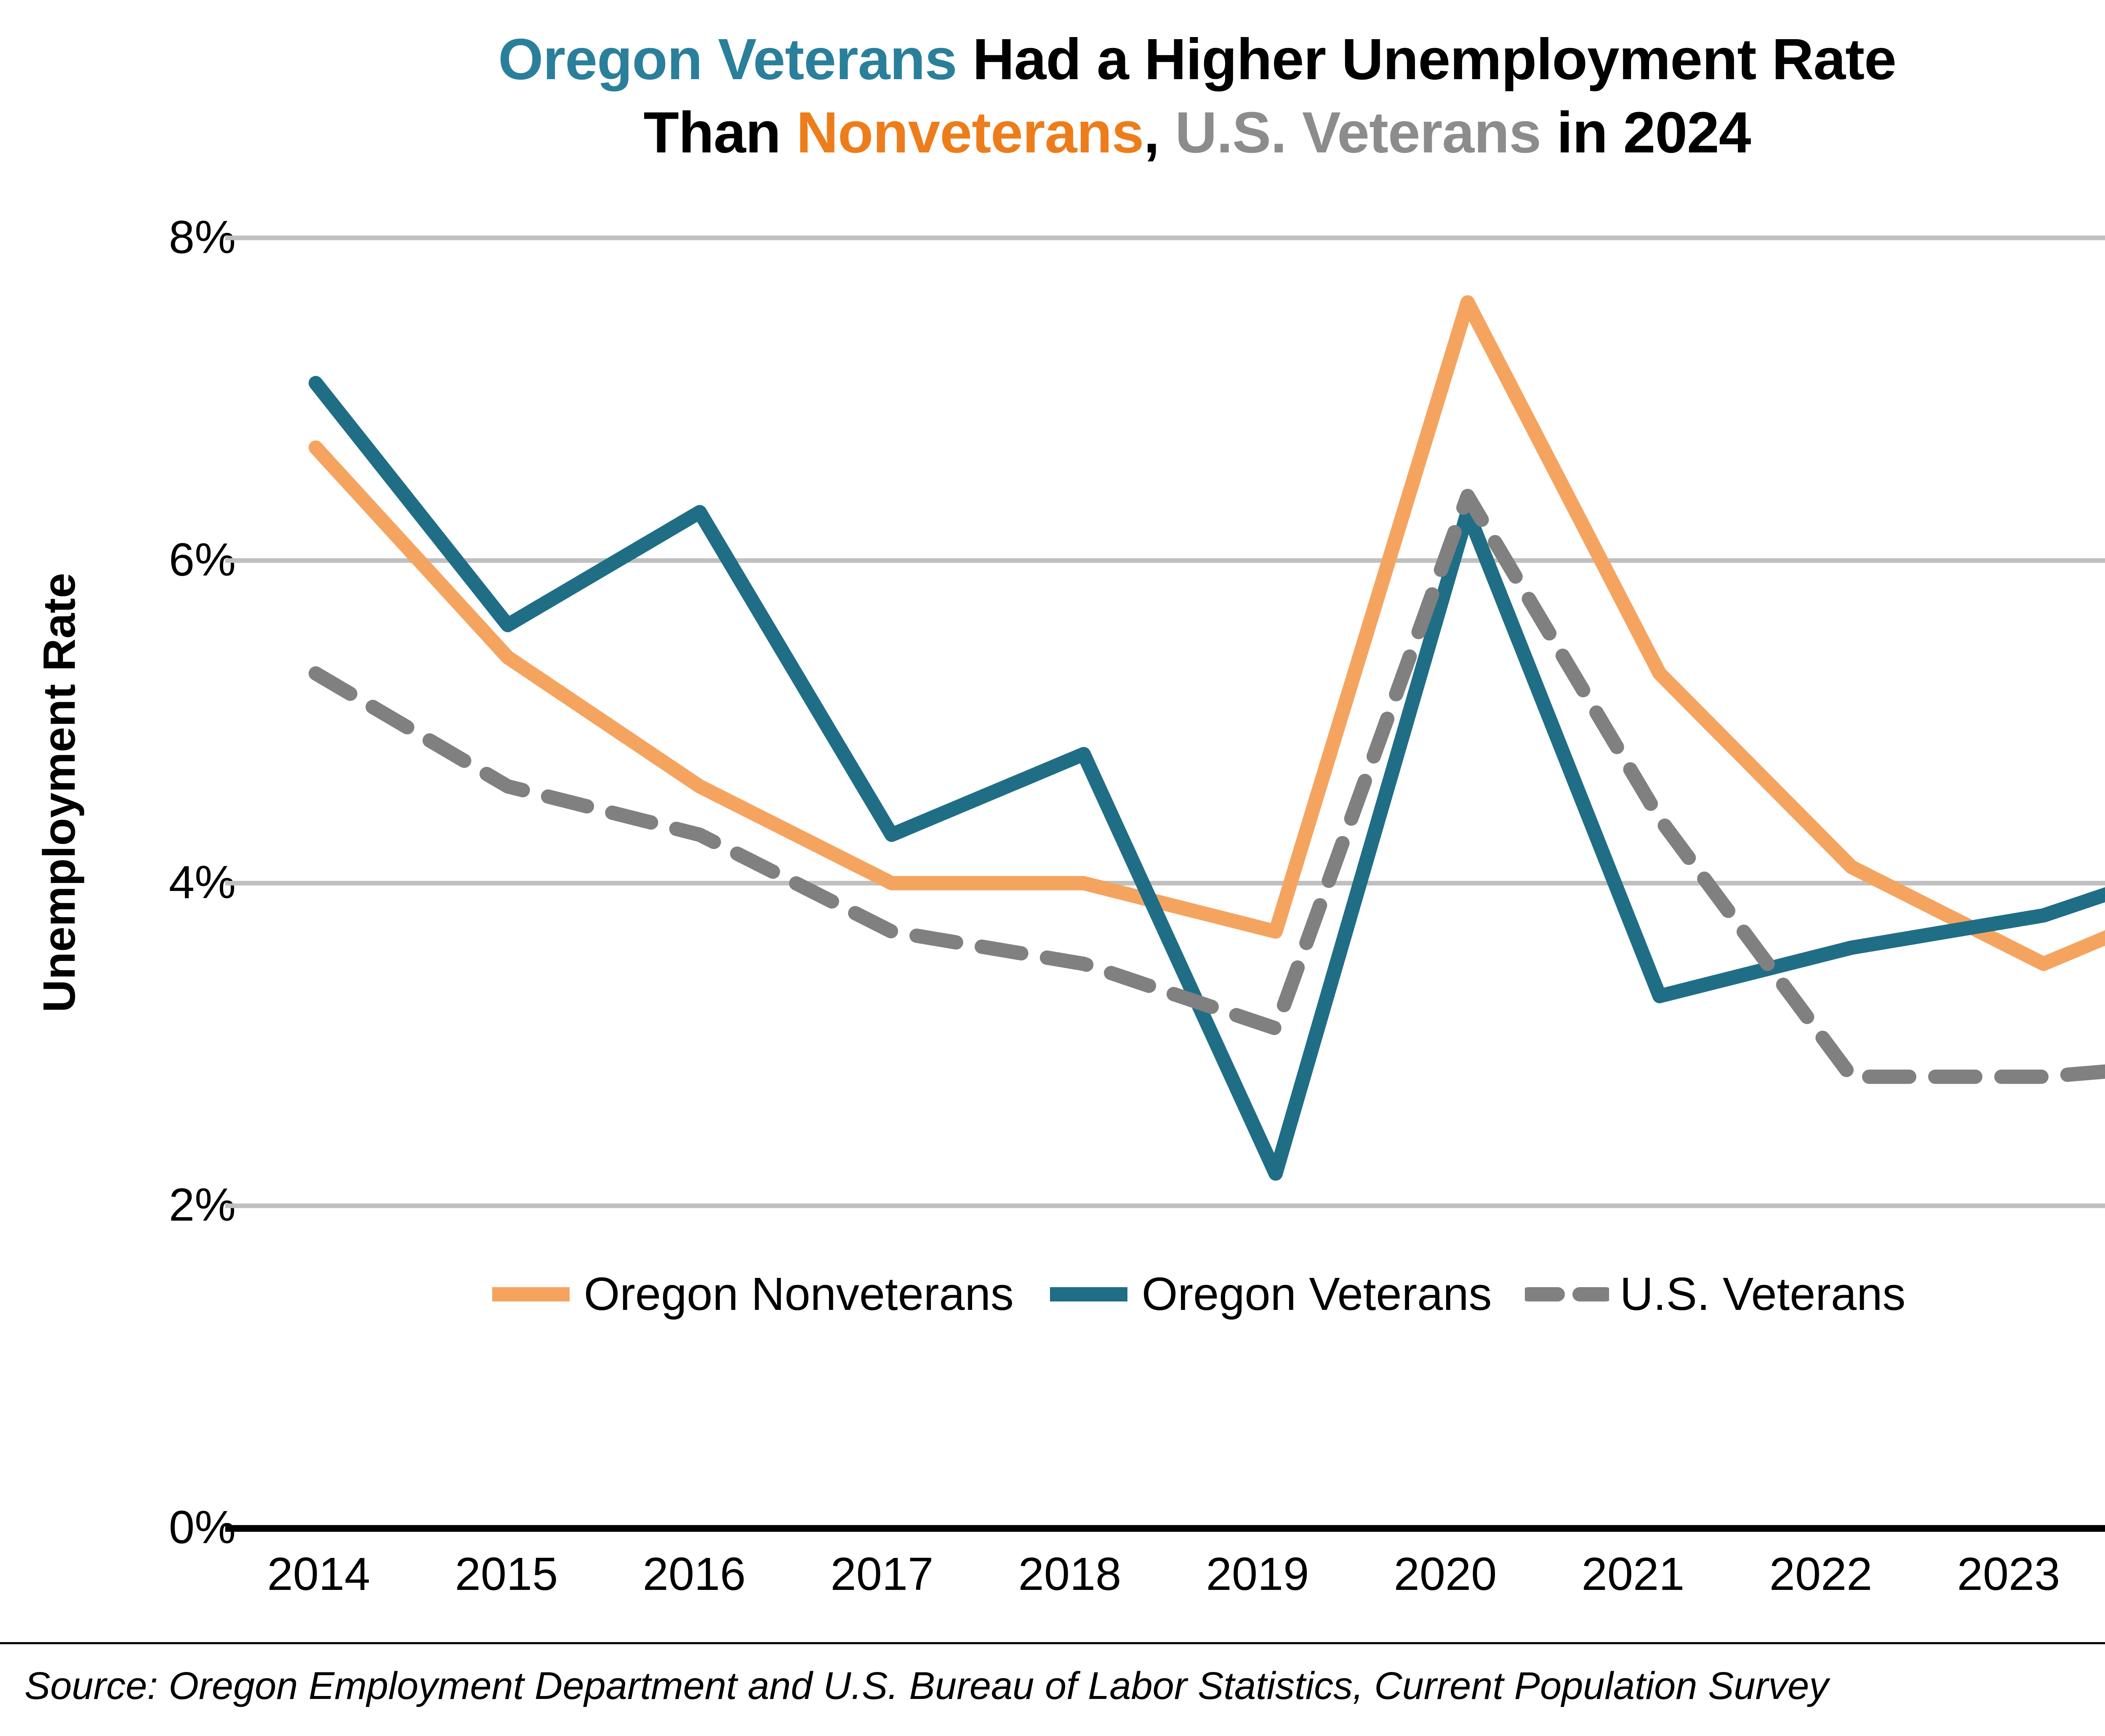 This screenshot has width=2105, height=1736. Describe the element at coordinates (531, 1294) in the screenshot. I see `legend-line-swatch-oregon-nonveterans` at that location.